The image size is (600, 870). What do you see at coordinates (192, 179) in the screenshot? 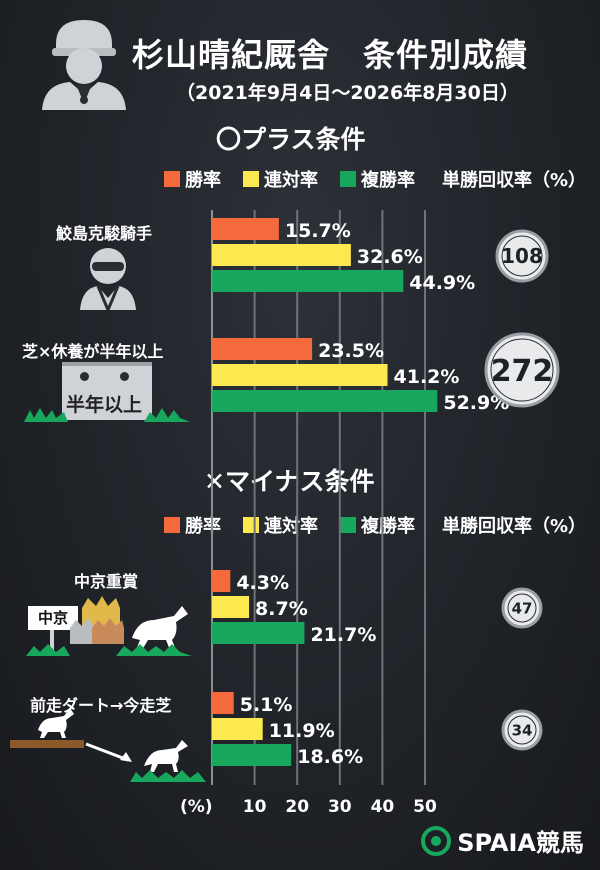
I see `legend-win: 勝率` at bounding box center [192, 179].